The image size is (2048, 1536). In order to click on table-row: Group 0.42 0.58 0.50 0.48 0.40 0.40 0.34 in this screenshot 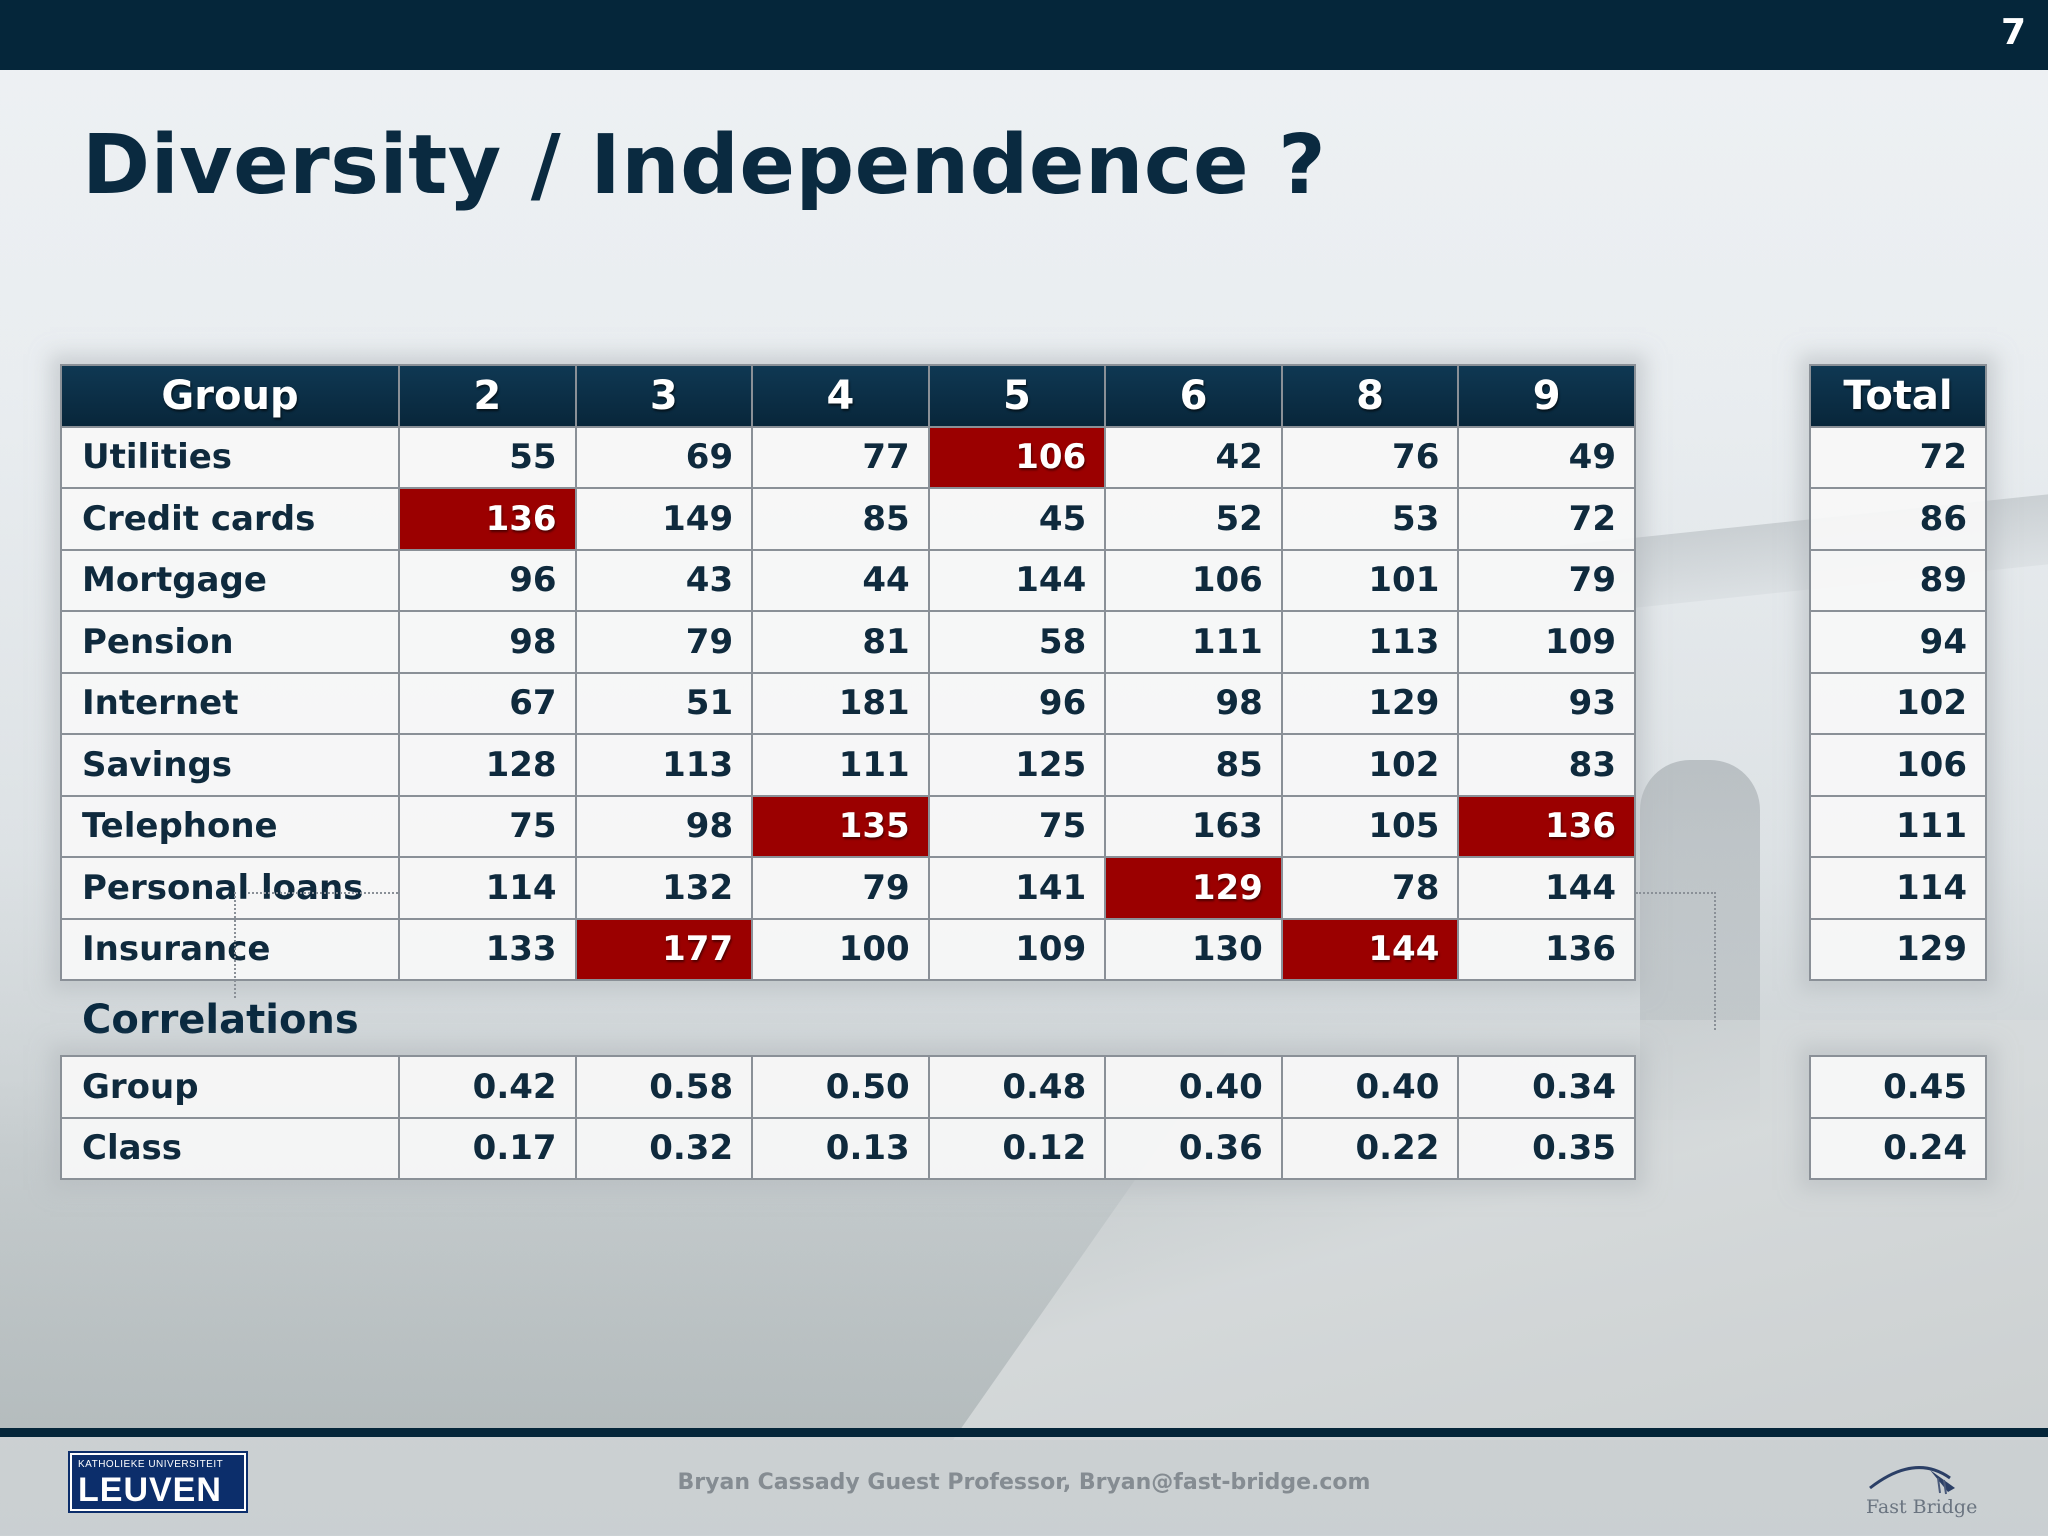, I will do `click(848, 1087)`.